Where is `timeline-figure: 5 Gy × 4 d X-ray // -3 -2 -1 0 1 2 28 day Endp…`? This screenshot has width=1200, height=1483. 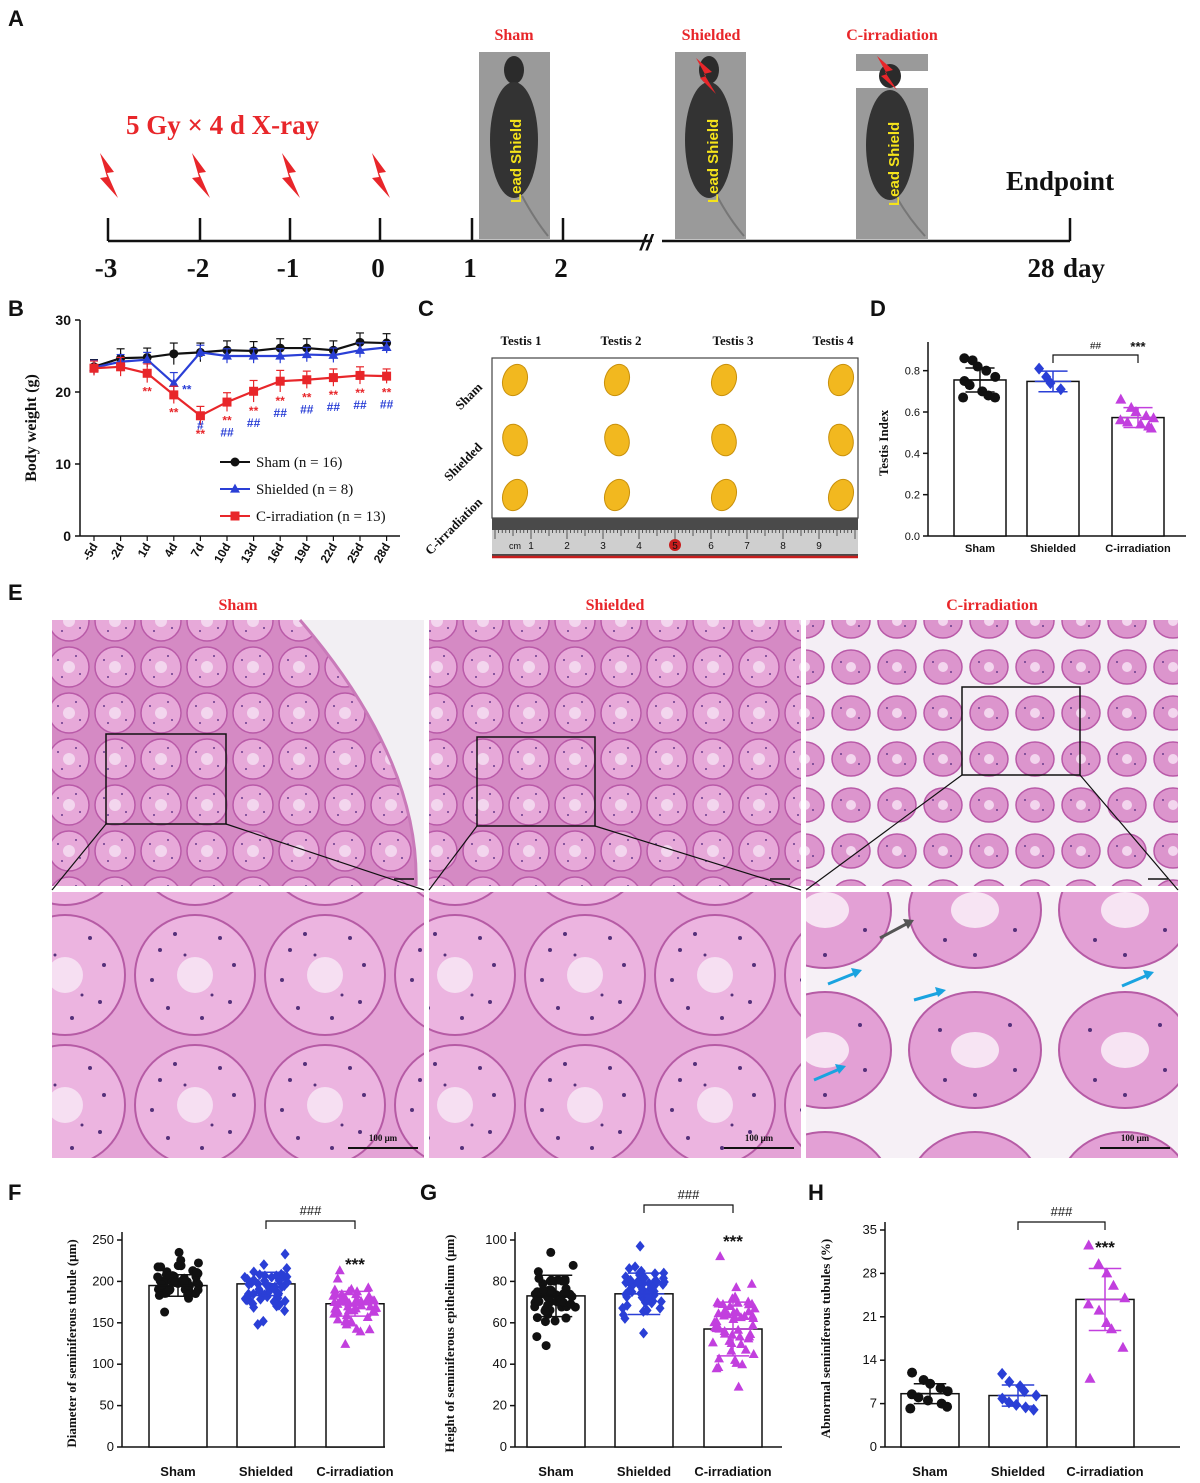 timeline-figure: 5 Gy × 4 d X-ray // -3 -2 -1 0 1 2 28 day Endp… is located at coordinates (604, 155).